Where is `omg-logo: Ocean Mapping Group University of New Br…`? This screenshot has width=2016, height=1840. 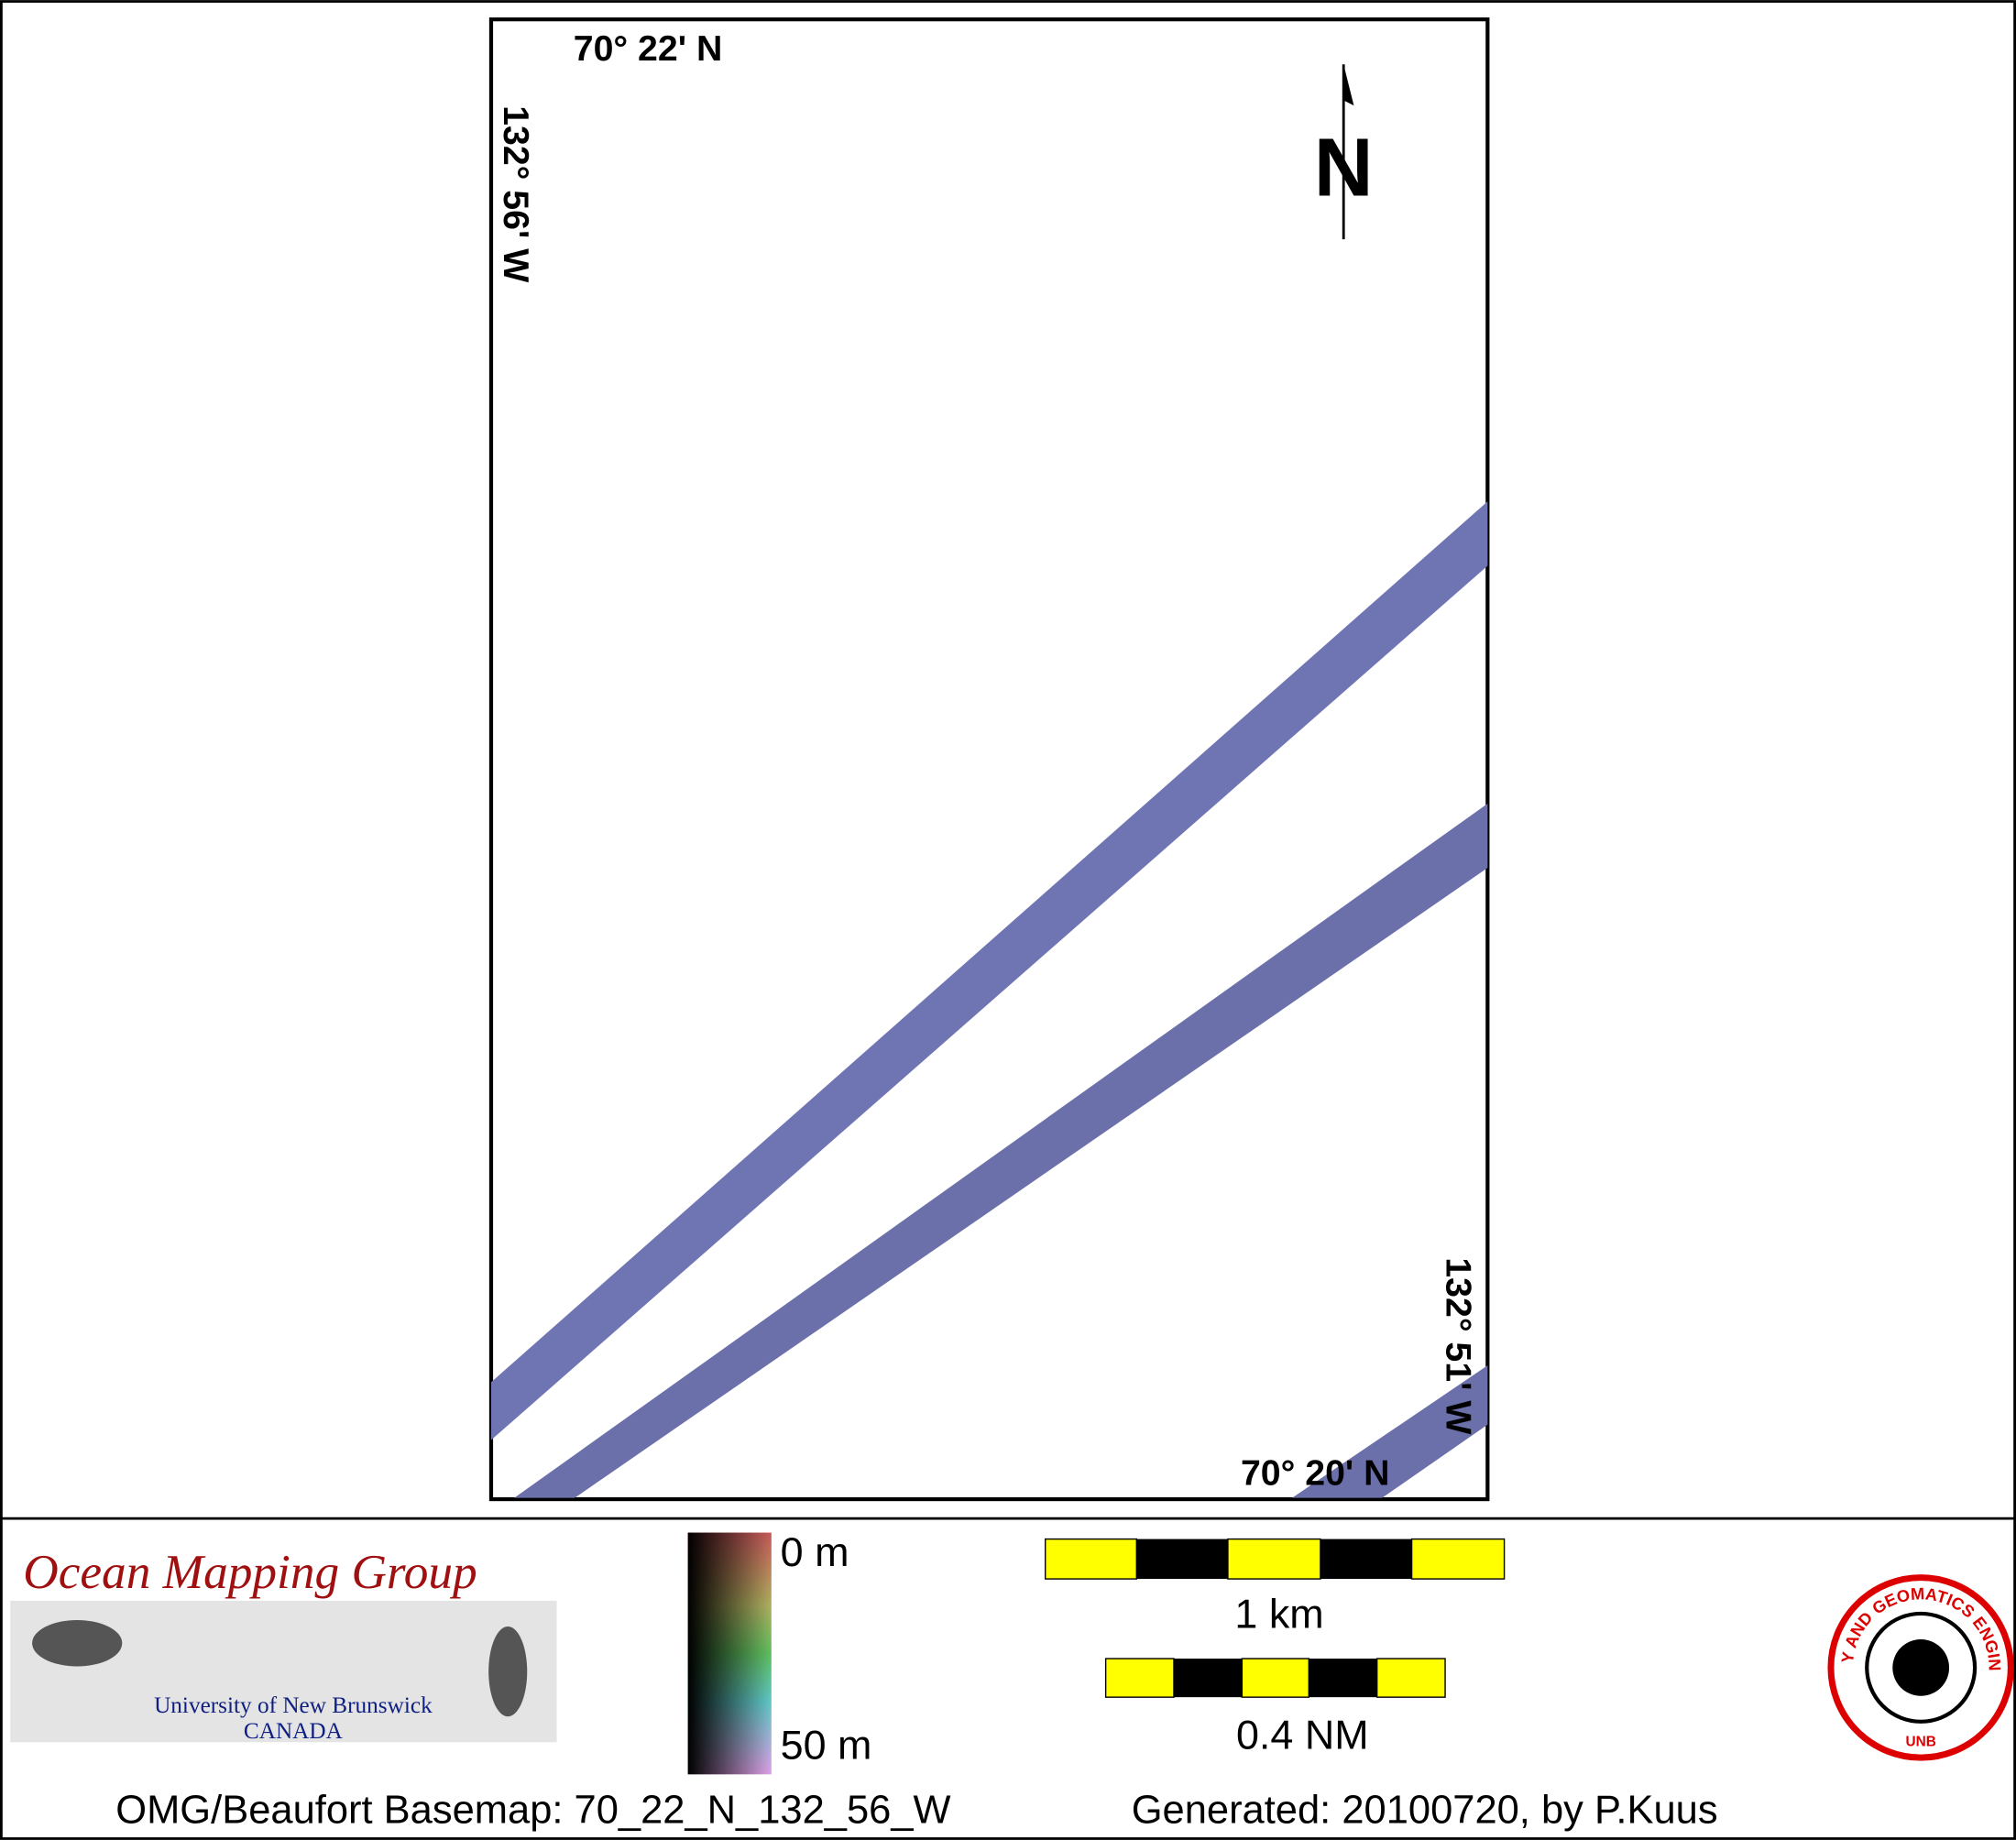
omg-logo: Ocean Mapping Group University of New Br… is located at coordinates (283, 1644).